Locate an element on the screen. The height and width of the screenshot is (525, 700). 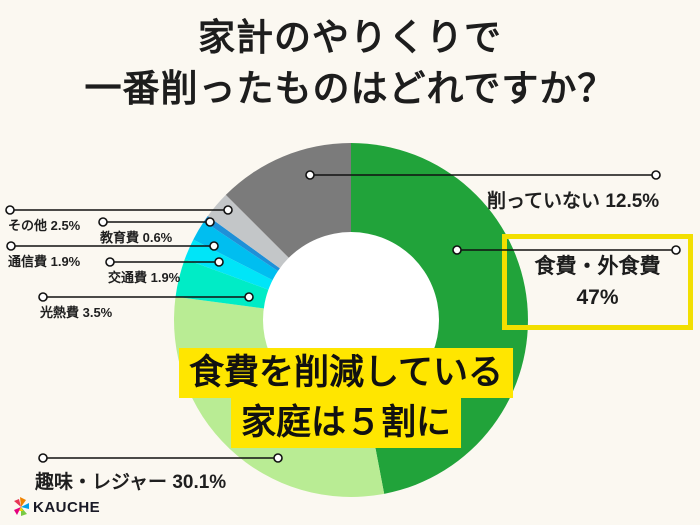
callout-line-2: 家庭は５割に is located at coordinates (346, 423).